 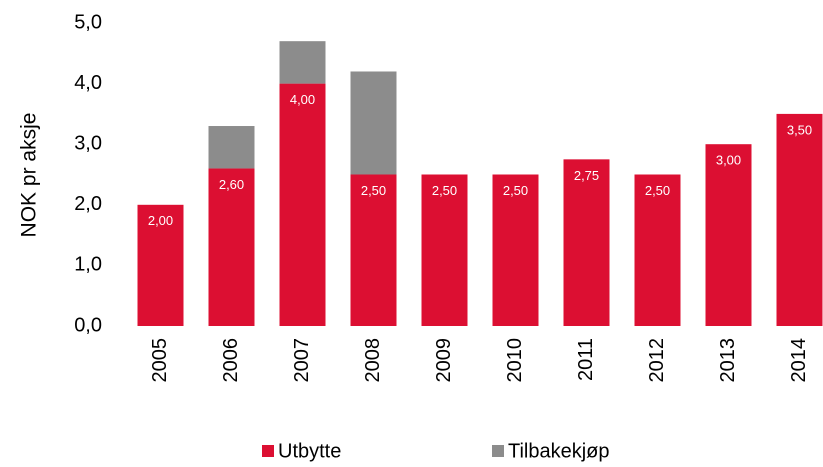 What do you see at coordinates (728, 160) in the screenshot?
I see `data-label: 3,00` at bounding box center [728, 160].